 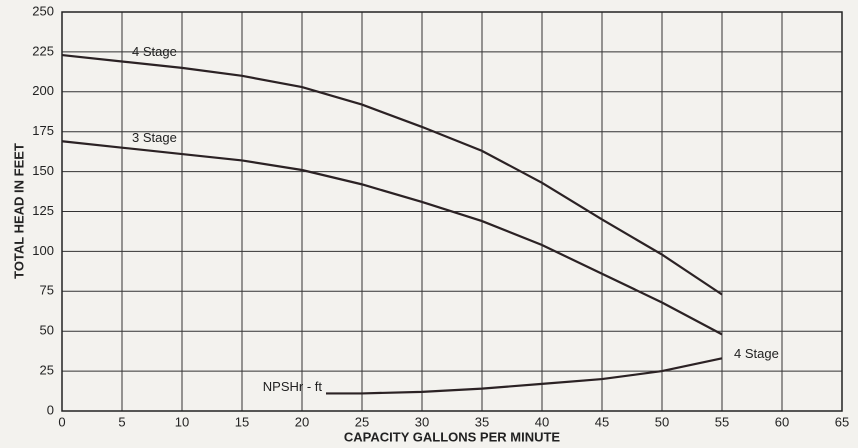 I want to click on x-tick-label: 40, so click(x=542, y=421).